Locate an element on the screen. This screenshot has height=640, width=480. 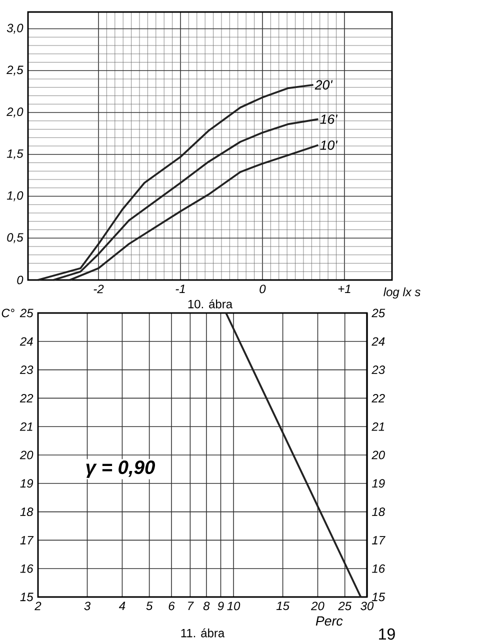
y2-tick-label: 21 is located at coordinates (378, 426).